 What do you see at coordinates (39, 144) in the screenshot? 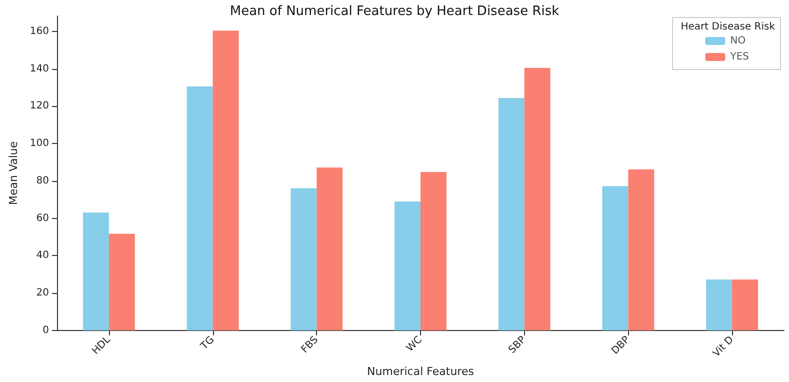
I see `y-tick-label: 100` at bounding box center [39, 144].